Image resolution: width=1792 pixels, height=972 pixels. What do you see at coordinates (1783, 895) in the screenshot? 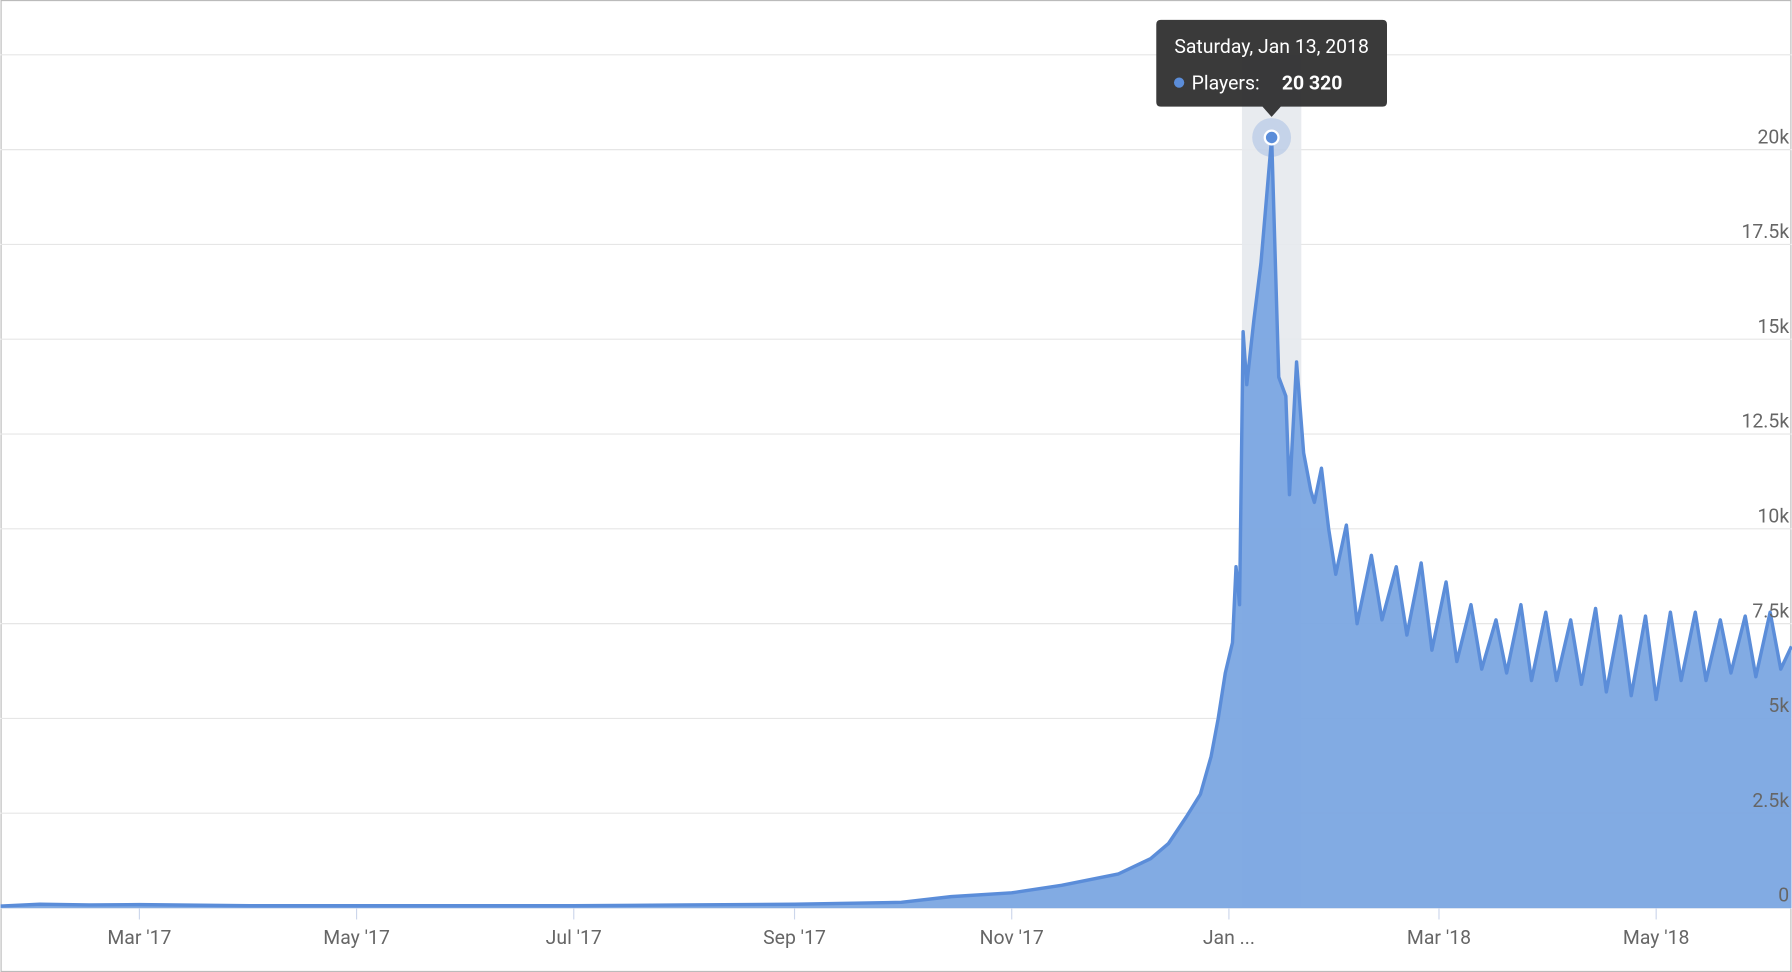
I see `y-tick-label: 0` at bounding box center [1783, 895].